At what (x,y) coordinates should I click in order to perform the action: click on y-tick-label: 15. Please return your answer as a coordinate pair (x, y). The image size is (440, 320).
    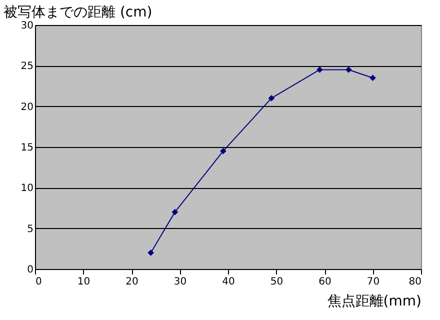
    Looking at the image, I should click on (27, 148).